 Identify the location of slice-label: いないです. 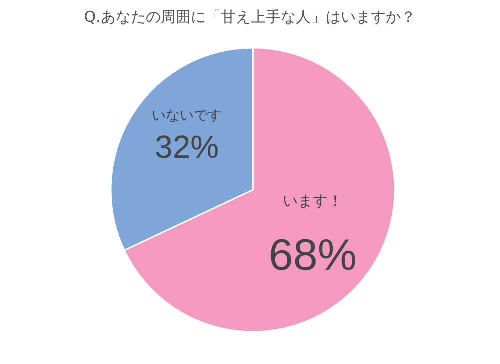
(187, 116).